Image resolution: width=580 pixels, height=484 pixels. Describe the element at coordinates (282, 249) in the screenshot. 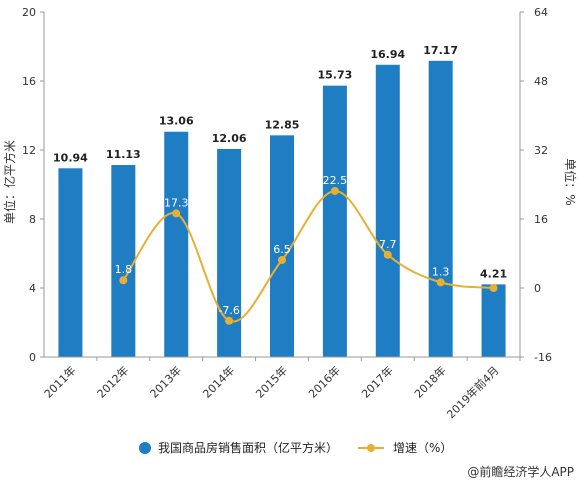

I see `growth-value-label-4: 6.5` at that location.